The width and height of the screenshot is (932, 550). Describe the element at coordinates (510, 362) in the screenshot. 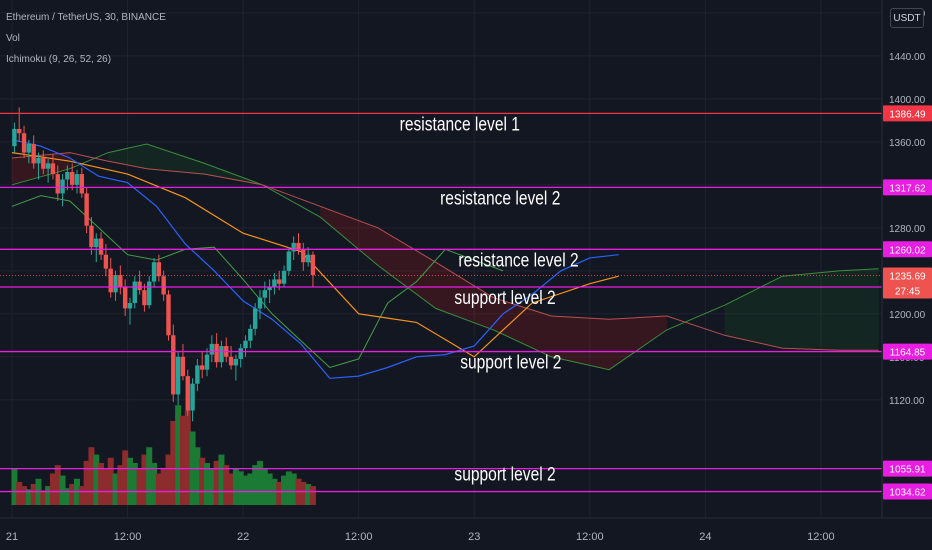

I see `level-annotation: support level 2` at that location.